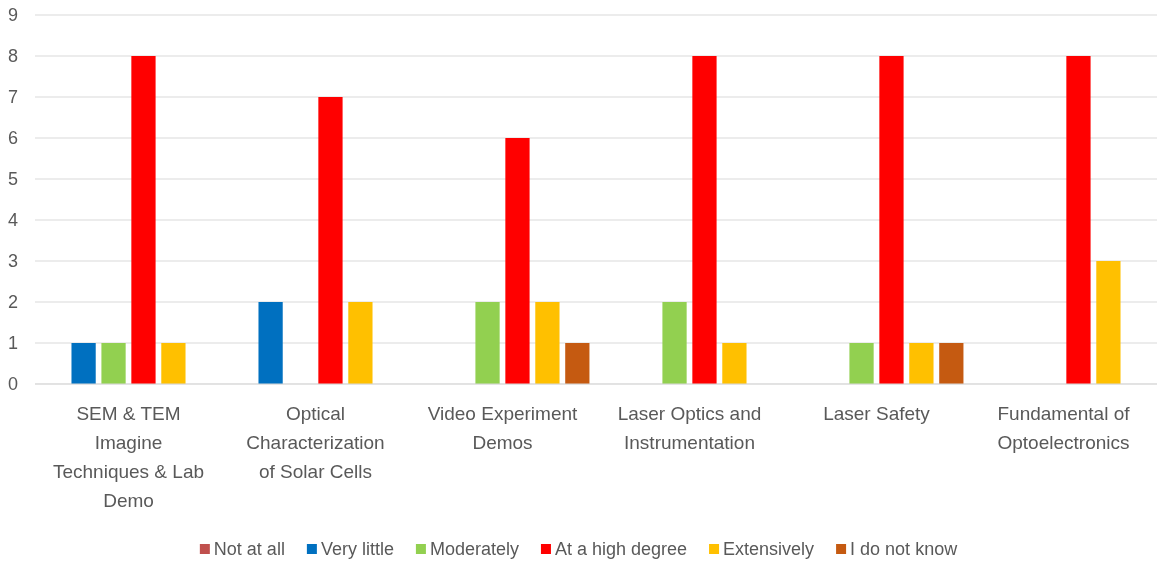 This screenshot has height=570, width=1157. Describe the element at coordinates (877, 413) in the screenshot. I see `x-tick-label: Laser Safety` at that location.